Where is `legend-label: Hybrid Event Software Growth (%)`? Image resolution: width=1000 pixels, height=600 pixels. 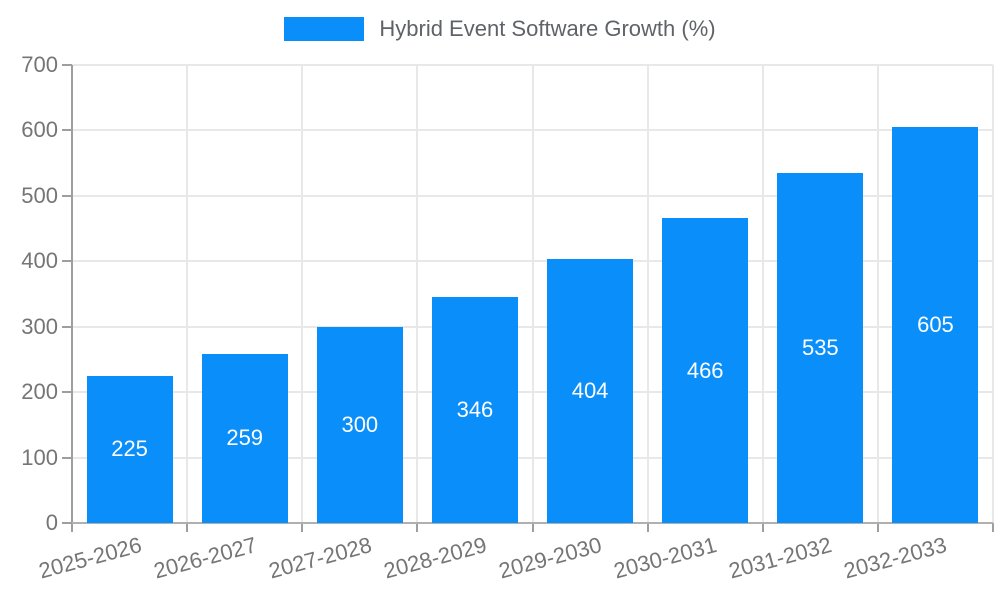
legend-label: Hybrid Event Software Growth (%) is located at coordinates (547, 28).